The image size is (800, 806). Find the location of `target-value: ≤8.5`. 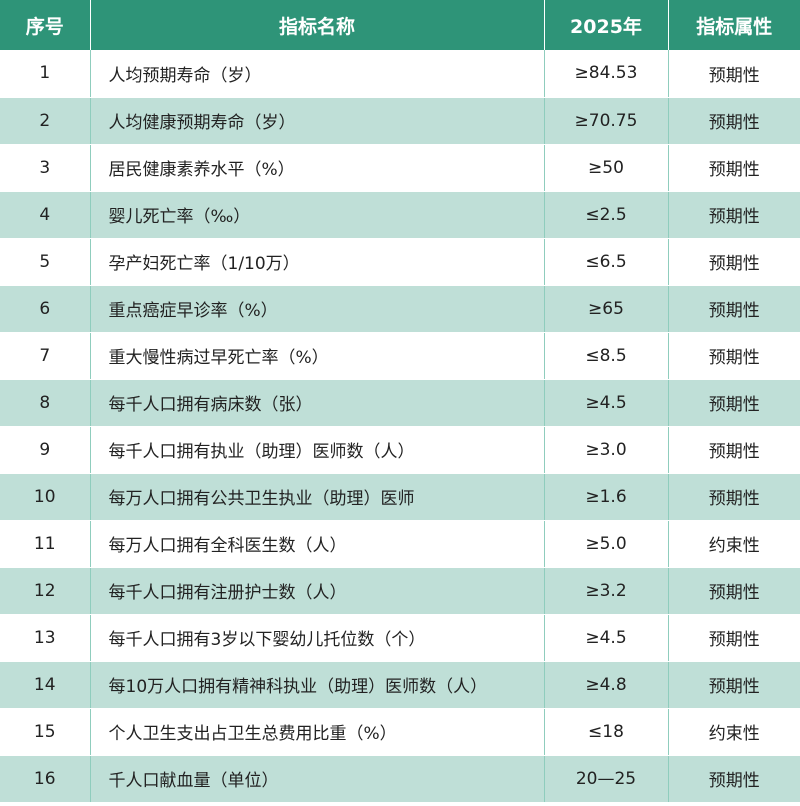

target-value: ≤8.5 is located at coordinates (606, 356).